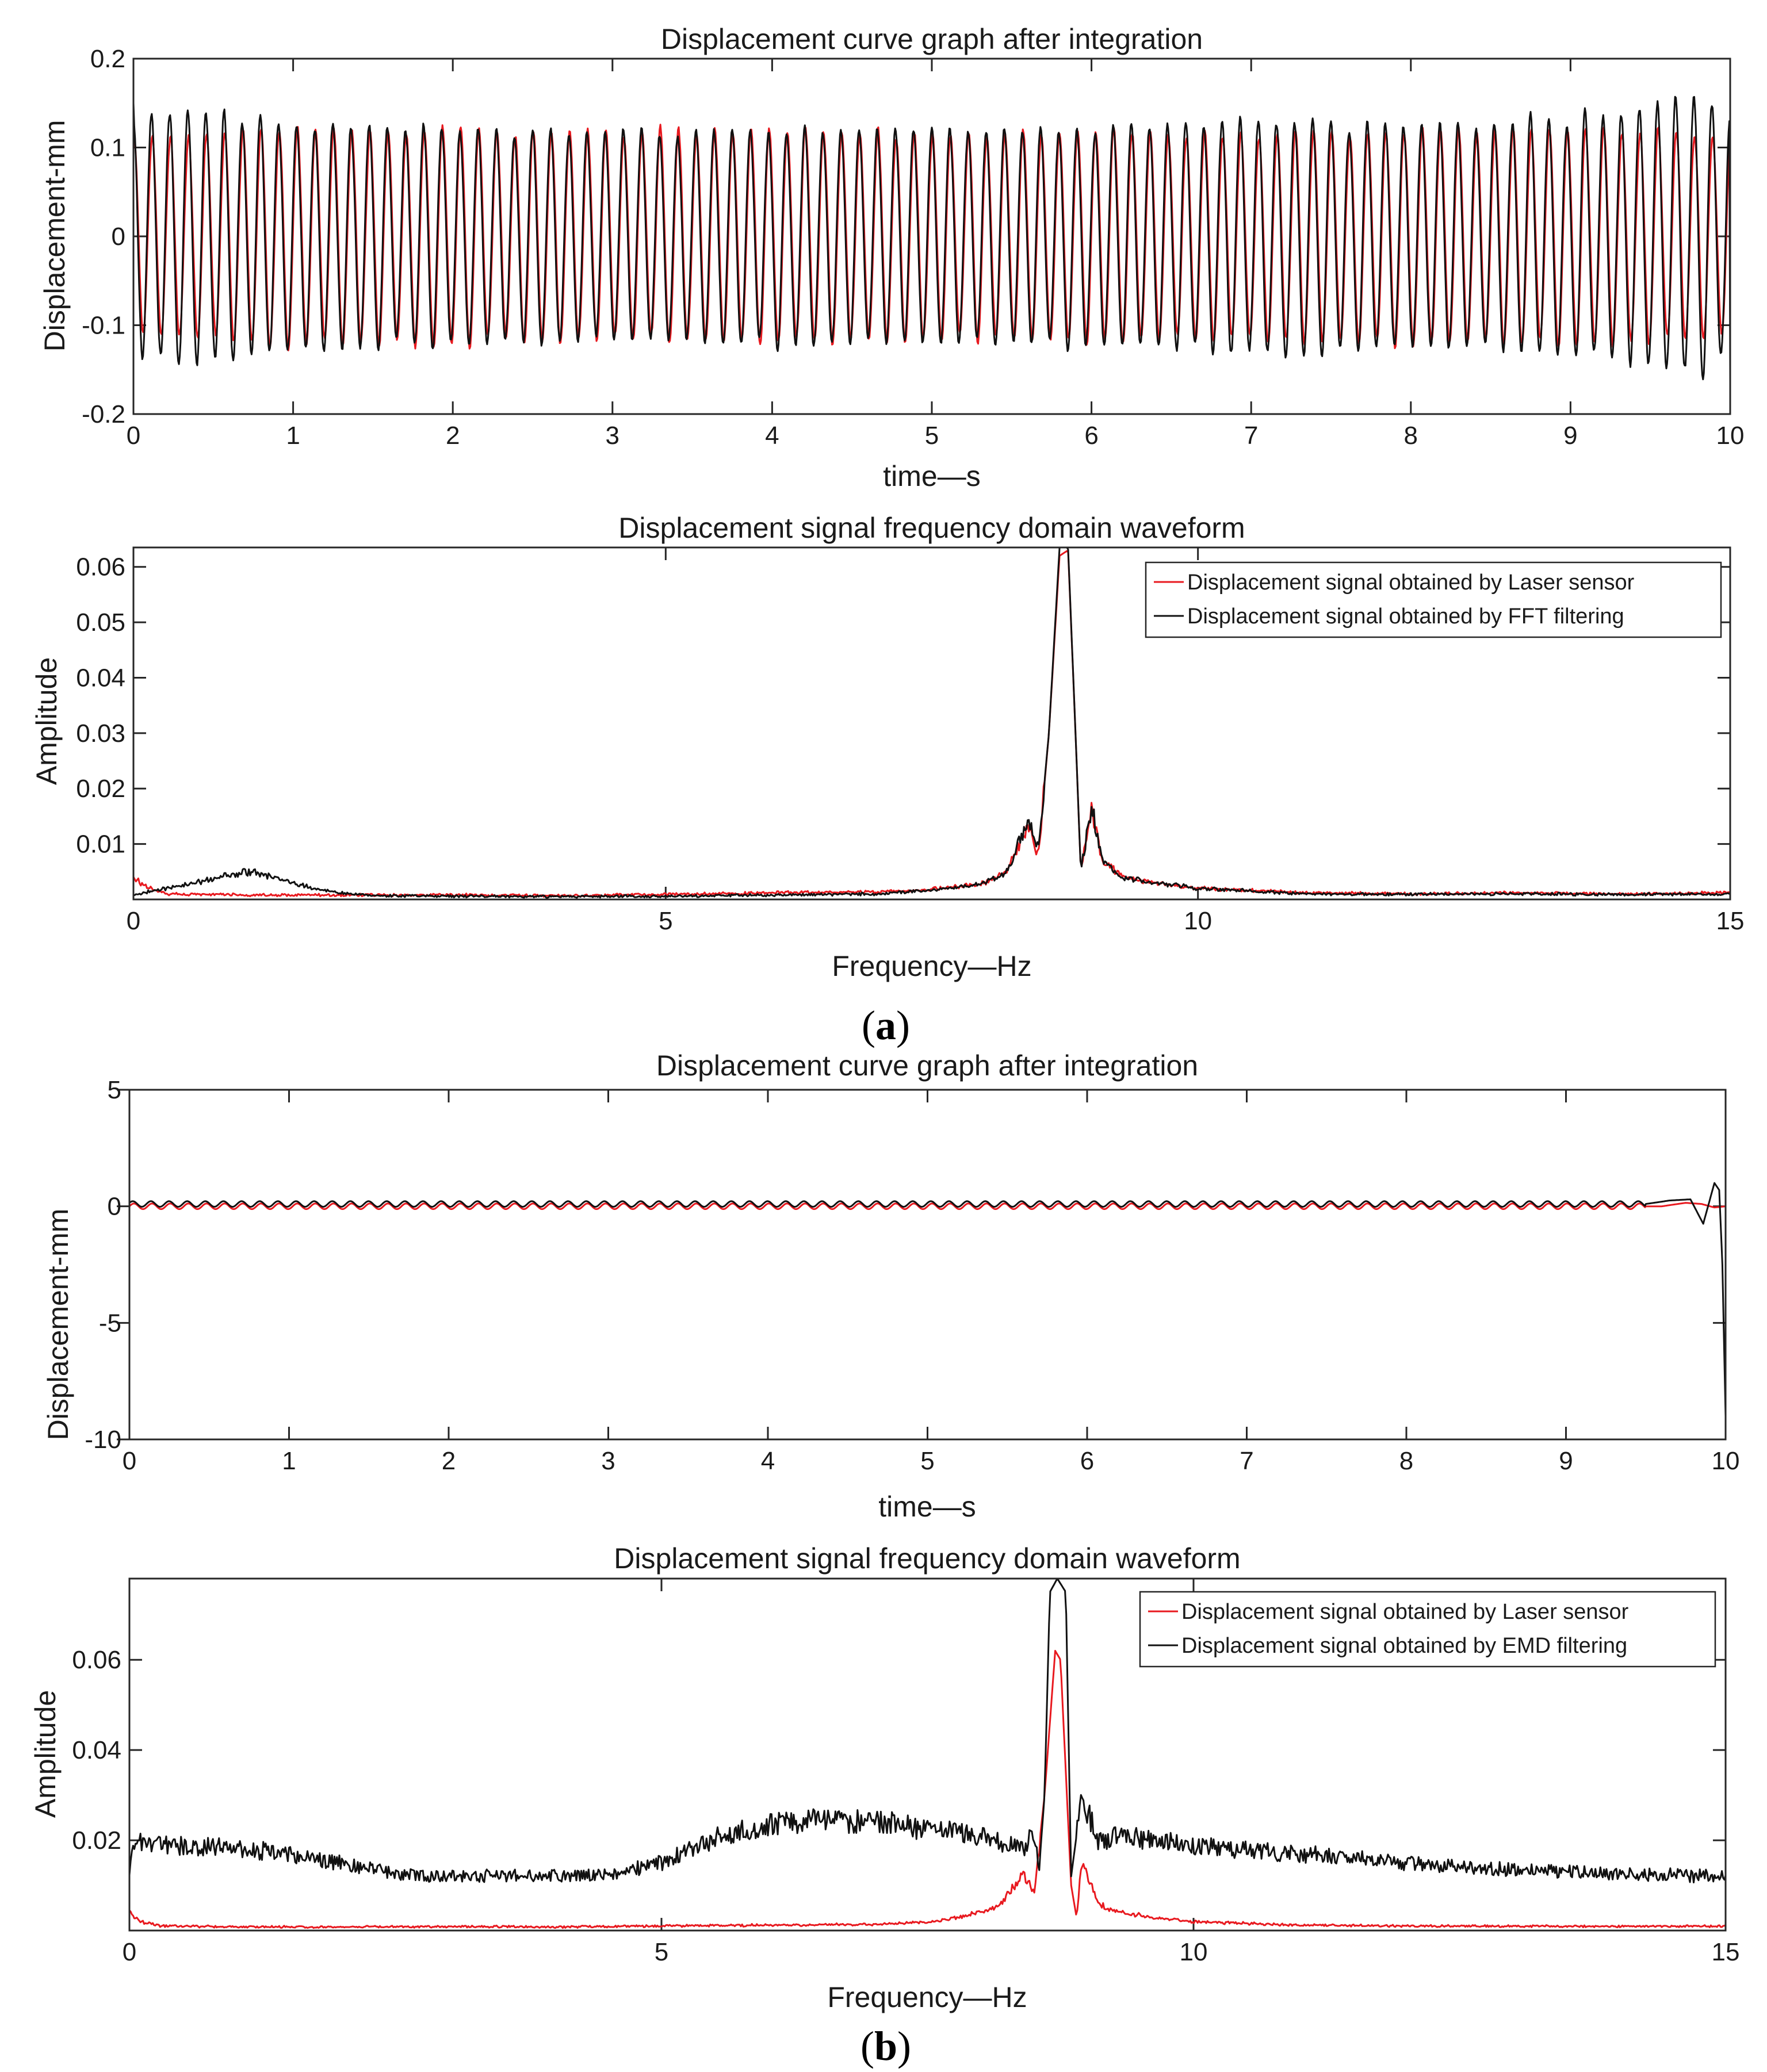 The width and height of the screenshot is (1767, 2072). What do you see at coordinates (114, 1090) in the screenshot?
I see `y-tick-label: 5` at bounding box center [114, 1090].